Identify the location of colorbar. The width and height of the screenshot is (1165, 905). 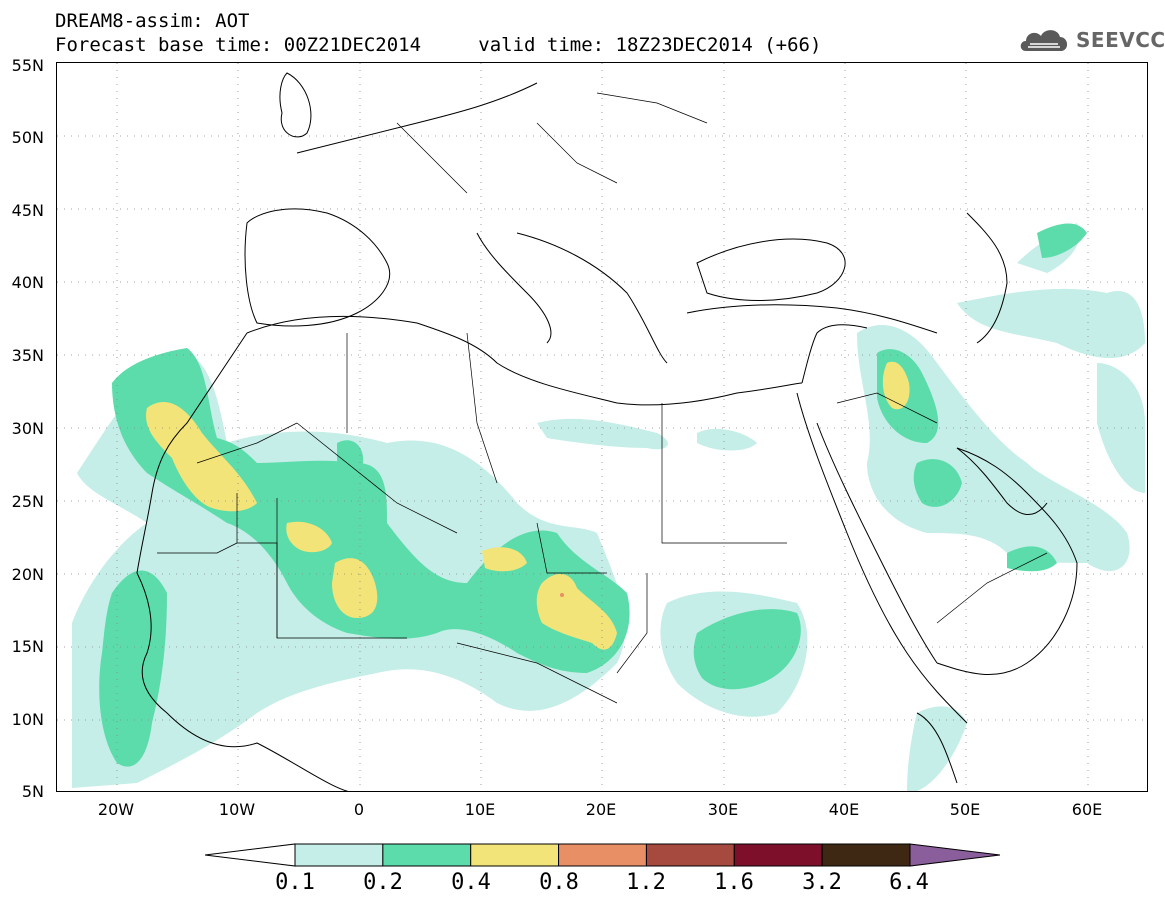
(602, 855).